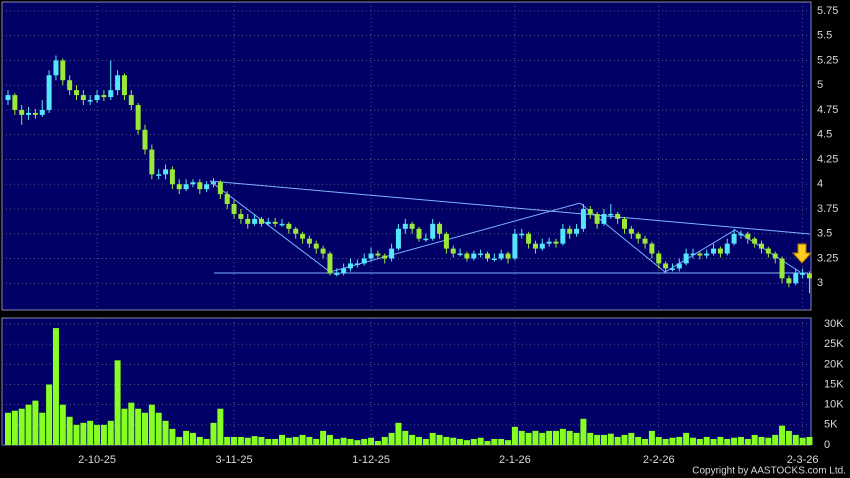 This screenshot has height=478, width=850. Describe the element at coordinates (827, 60) in the screenshot. I see `y-tick-label: 5.25` at that location.